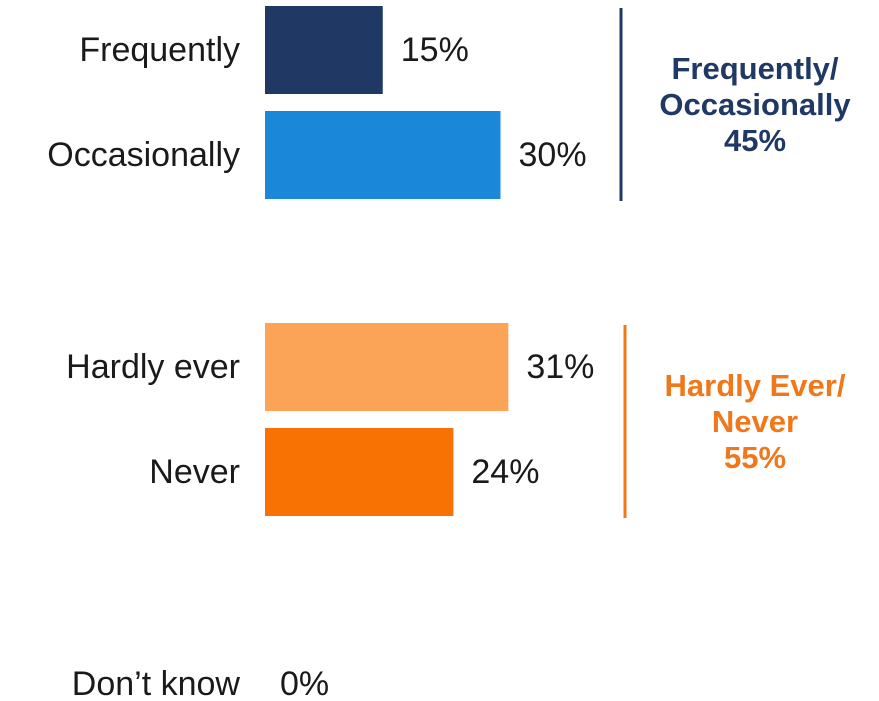 This screenshot has height=701, width=879. Describe the element at coordinates (359, 472) in the screenshot. I see `bar-never` at that location.